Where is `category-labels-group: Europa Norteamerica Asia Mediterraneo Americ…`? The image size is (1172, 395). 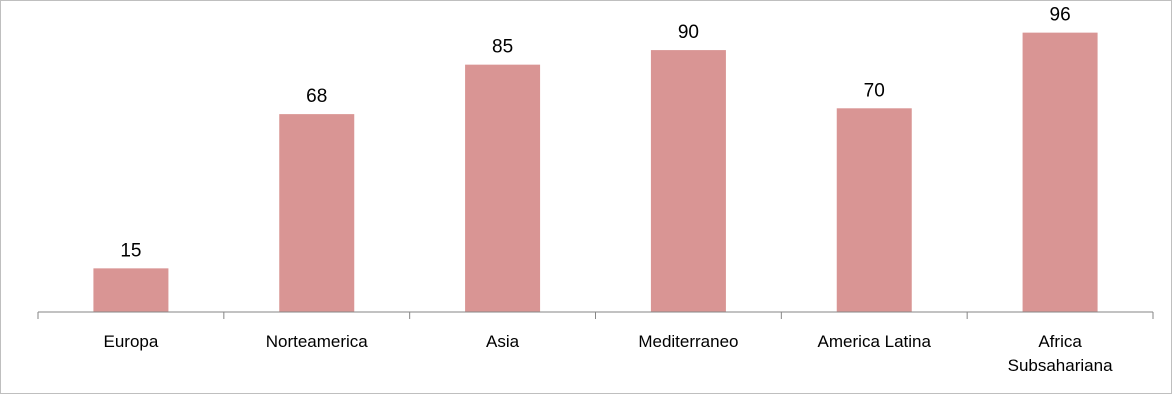
category-labels-group: Europa Norteamerica Asia Mediterraneo Americ… is located at coordinates (609, 353).